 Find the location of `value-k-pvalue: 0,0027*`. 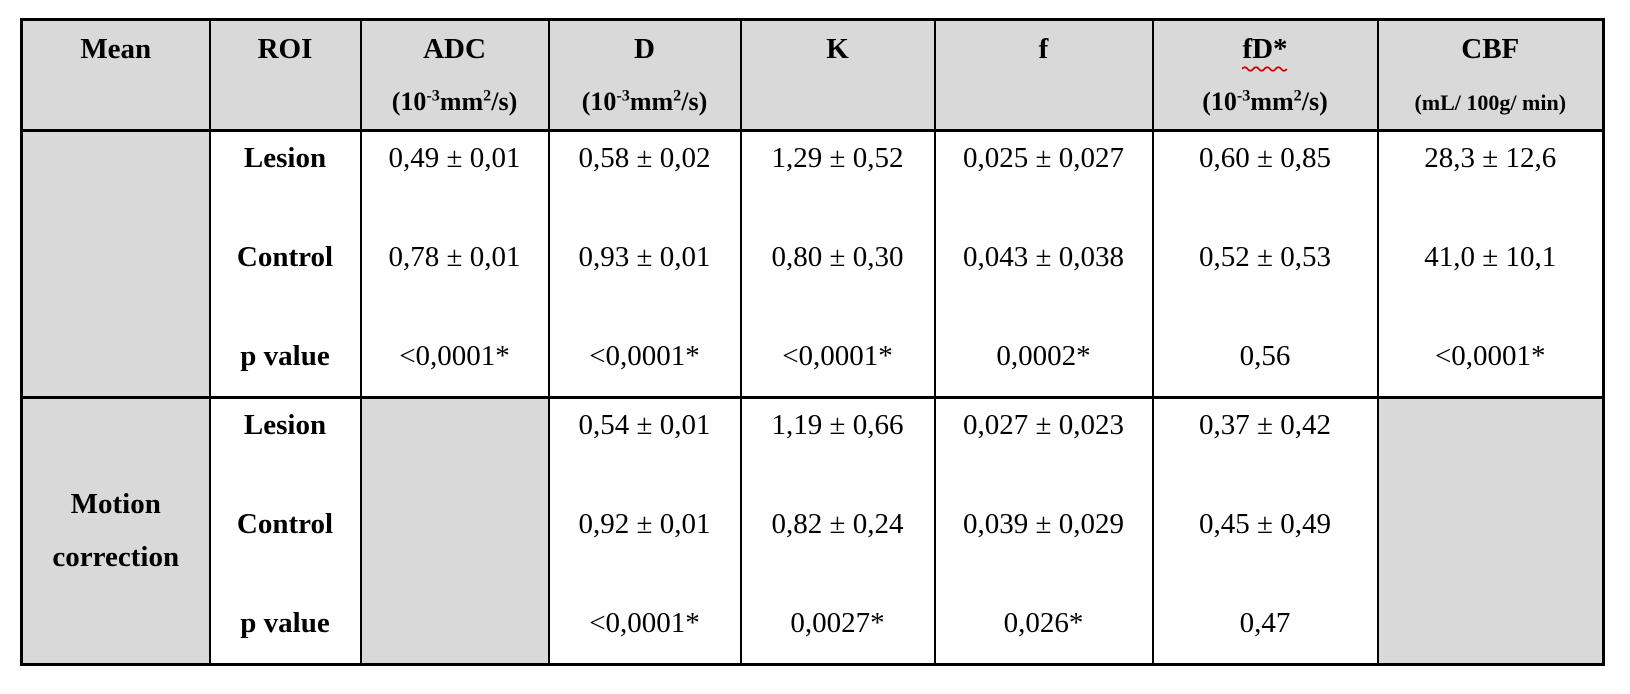

value-k-pvalue: 0,0027* is located at coordinates (837, 623).